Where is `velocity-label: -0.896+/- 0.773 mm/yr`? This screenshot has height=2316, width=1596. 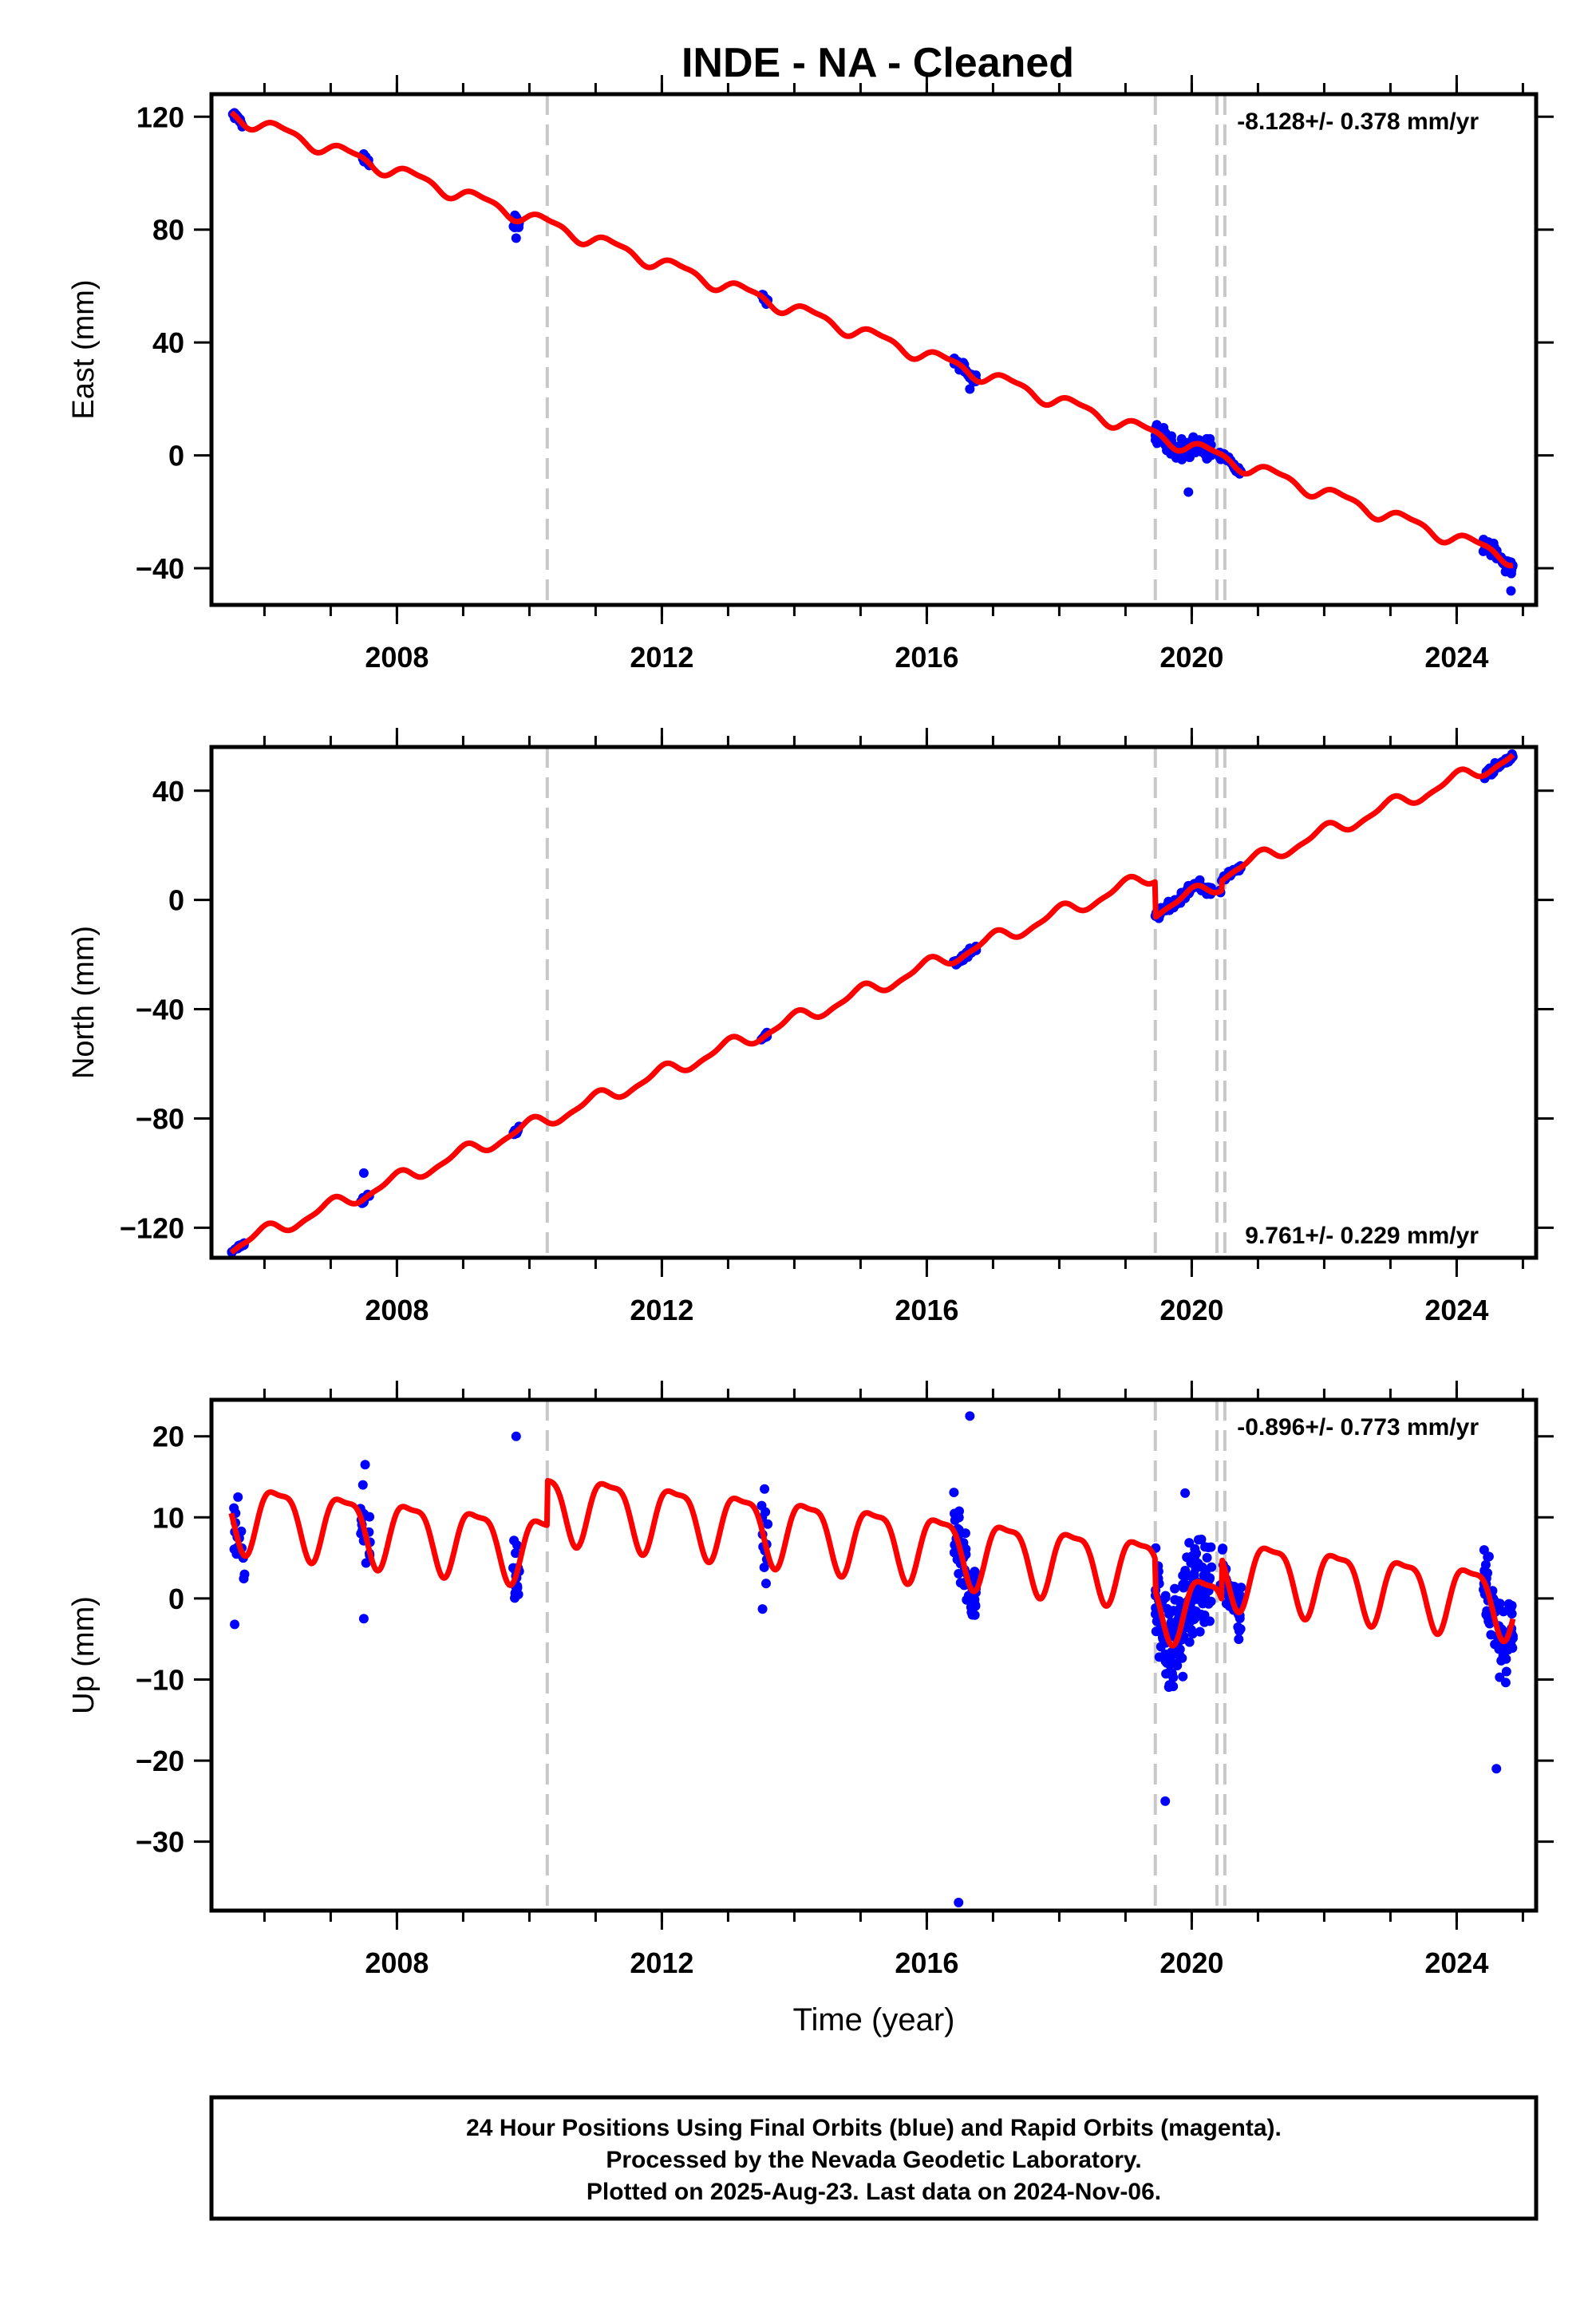
velocity-label: -0.896+/- 0.773 mm/yr is located at coordinates (1358, 1427).